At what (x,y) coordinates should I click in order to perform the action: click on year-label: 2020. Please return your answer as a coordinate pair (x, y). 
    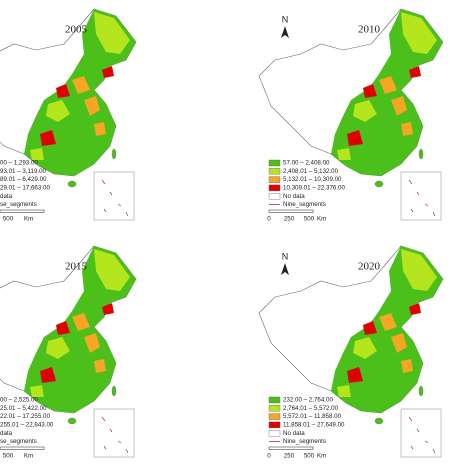
    Looking at the image, I should click on (369, 267).